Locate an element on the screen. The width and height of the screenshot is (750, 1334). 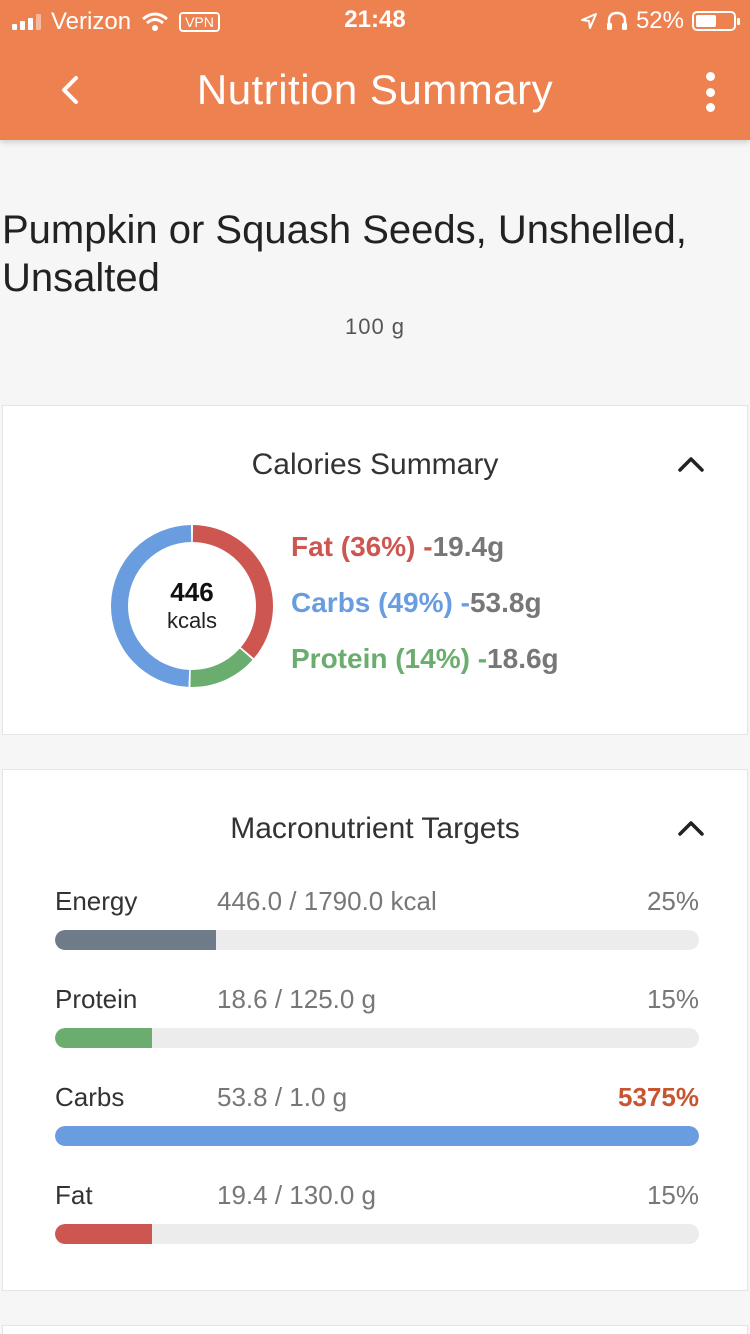
legend-carbs-value: 53.8g is located at coordinates (505, 602).